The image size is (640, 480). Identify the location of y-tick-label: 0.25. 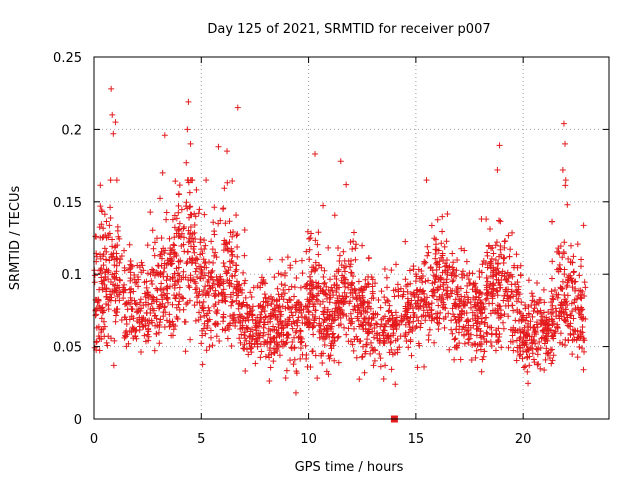
(67, 58).